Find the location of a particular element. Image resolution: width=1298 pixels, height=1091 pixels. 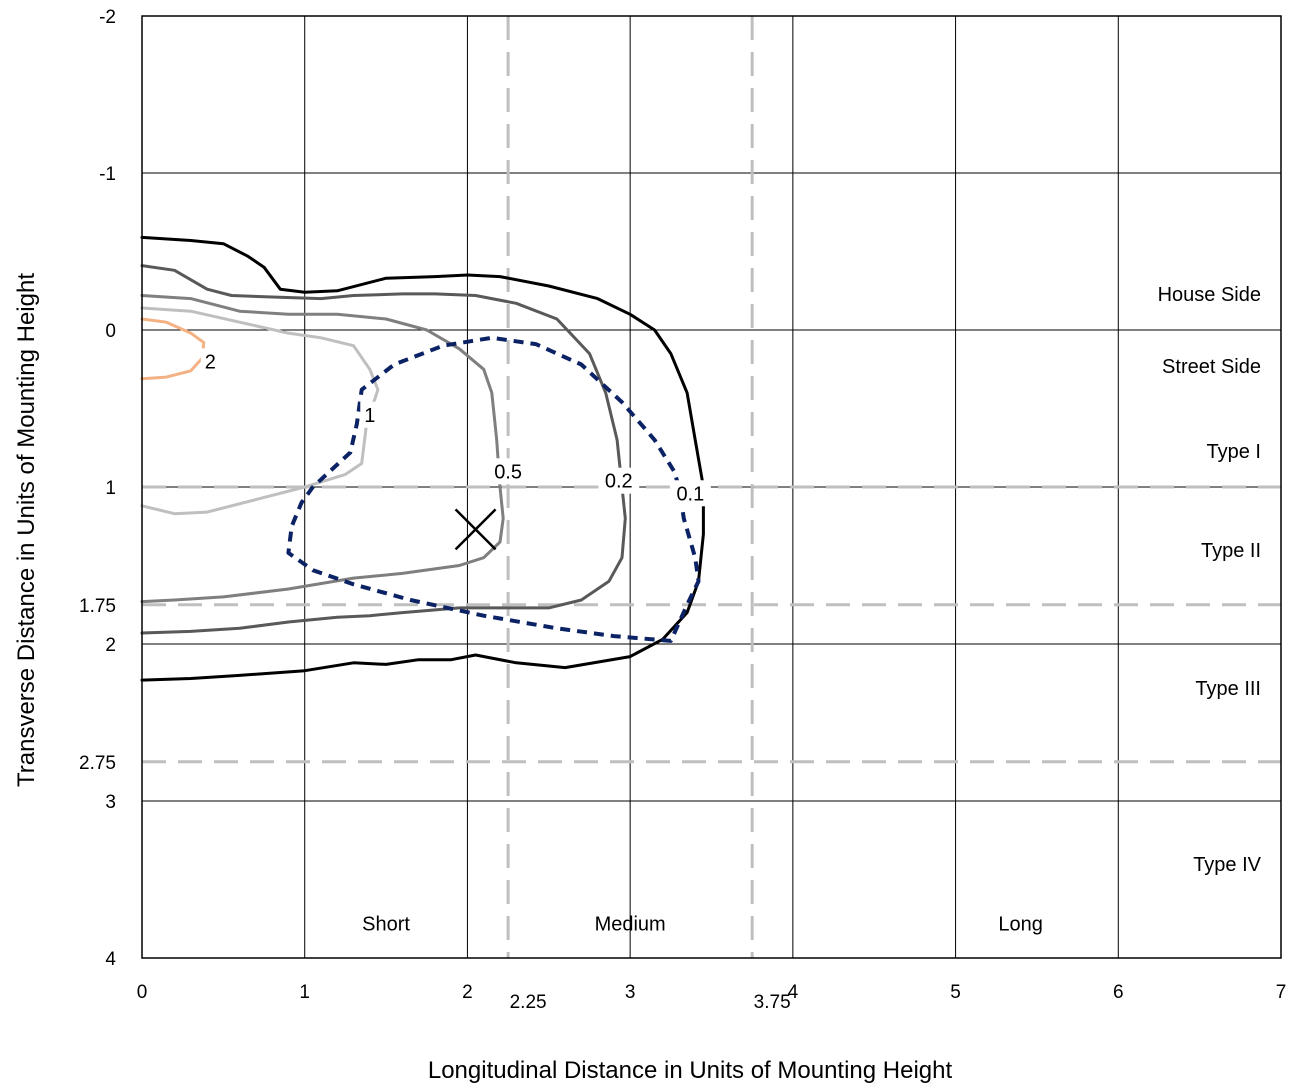

contour-labels: 0.1 0.2 0.5 1 2 is located at coordinates (455, 427).